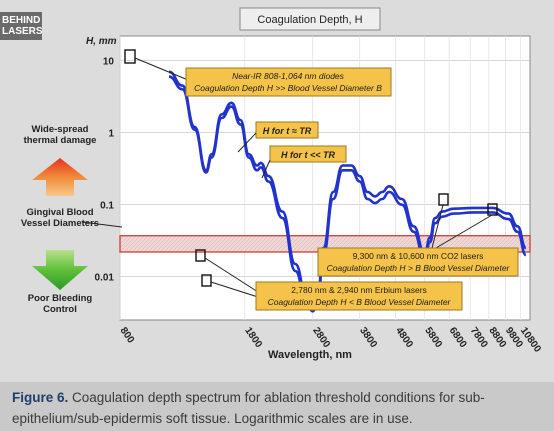  I want to click on annotation-co2, so click(418, 262).